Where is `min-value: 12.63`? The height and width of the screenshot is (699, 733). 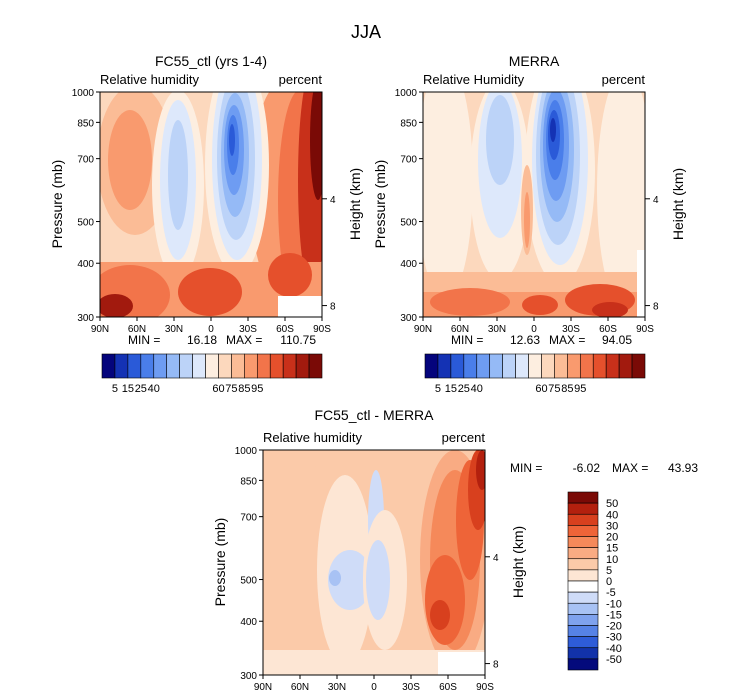 min-value: 12.63 is located at coordinates (525, 340).